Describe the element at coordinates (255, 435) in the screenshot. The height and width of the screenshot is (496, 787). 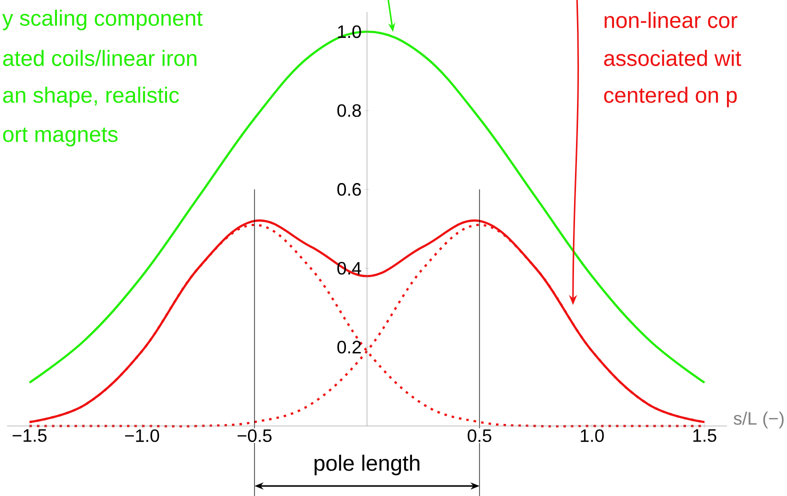
I see `x-tick-label: −0.5` at that location.